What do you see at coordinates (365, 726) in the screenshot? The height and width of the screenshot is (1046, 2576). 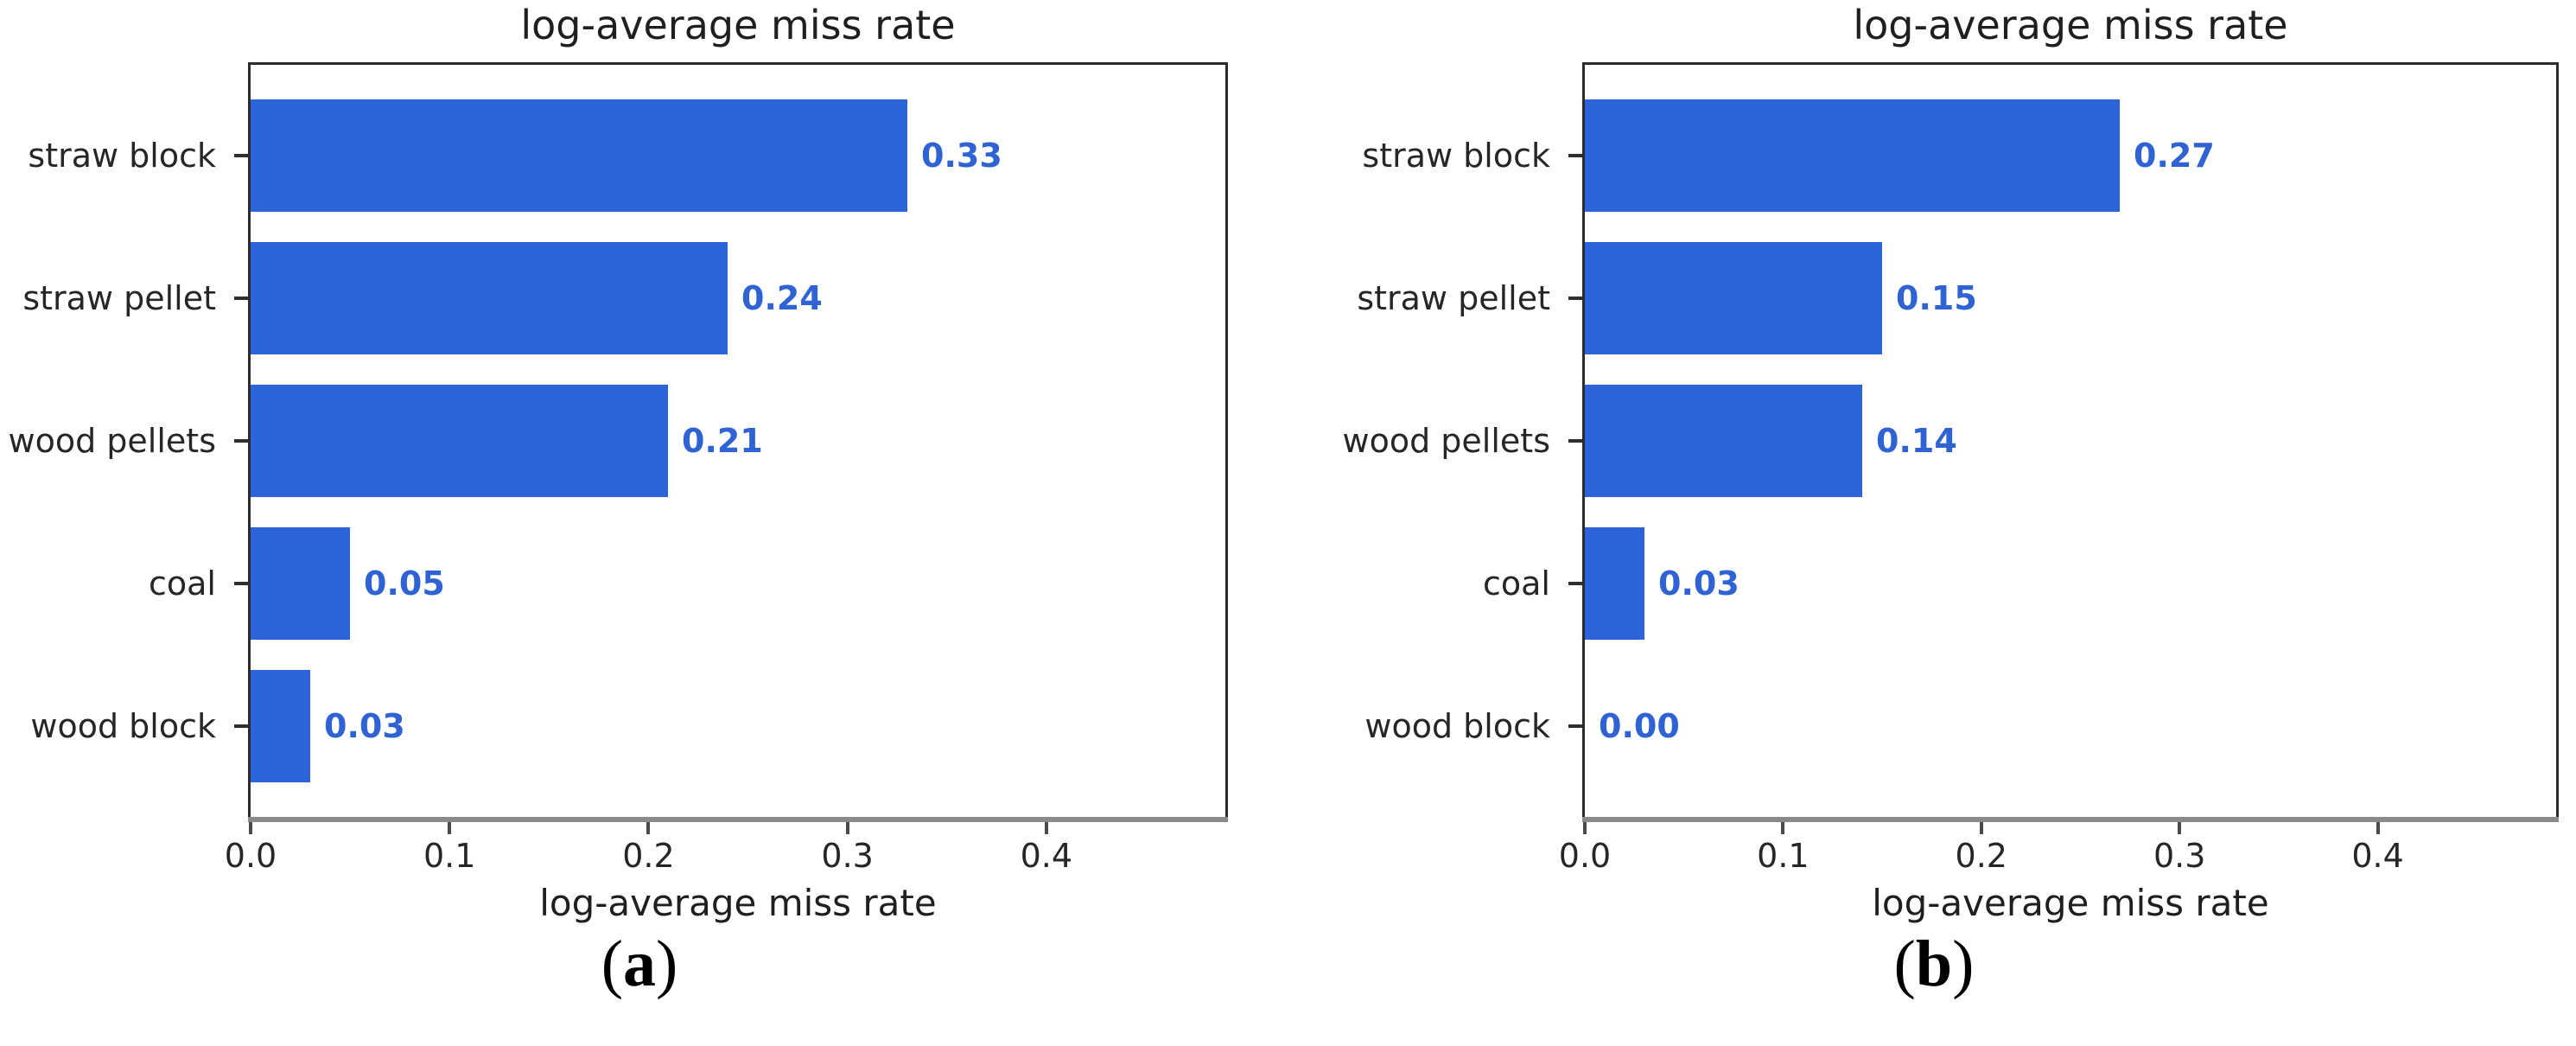 I see `value-label-wood-block: 0.03` at bounding box center [365, 726].